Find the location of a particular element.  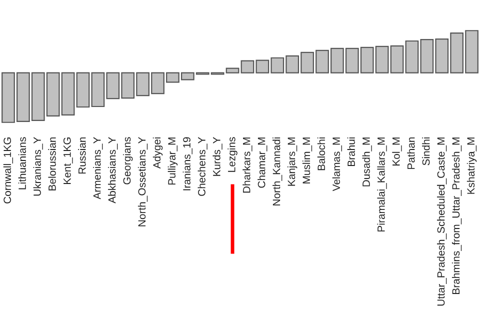

x-tick-label: Lezgins is located at coordinates (233, 154).